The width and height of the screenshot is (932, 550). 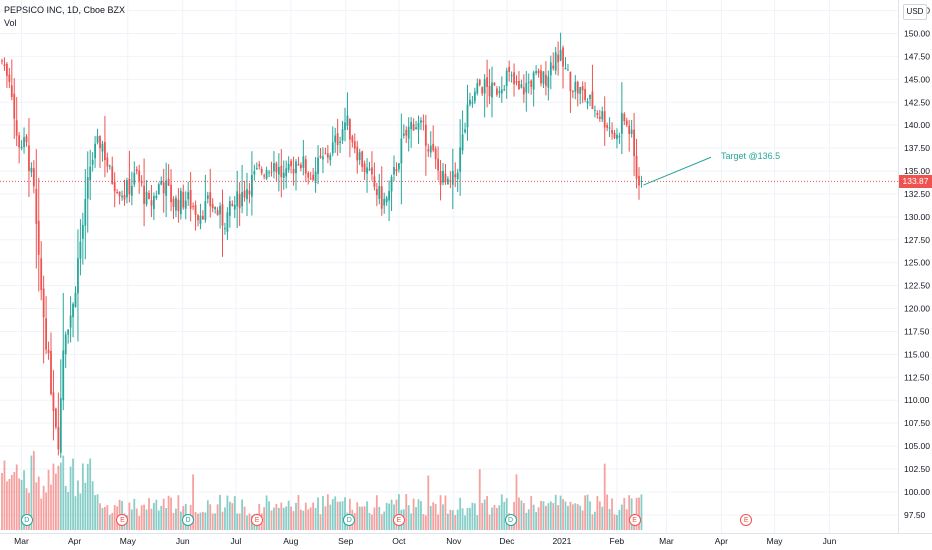 What do you see at coordinates (10, 23) in the screenshot?
I see `volume-indicator-label: Vol` at bounding box center [10, 23].